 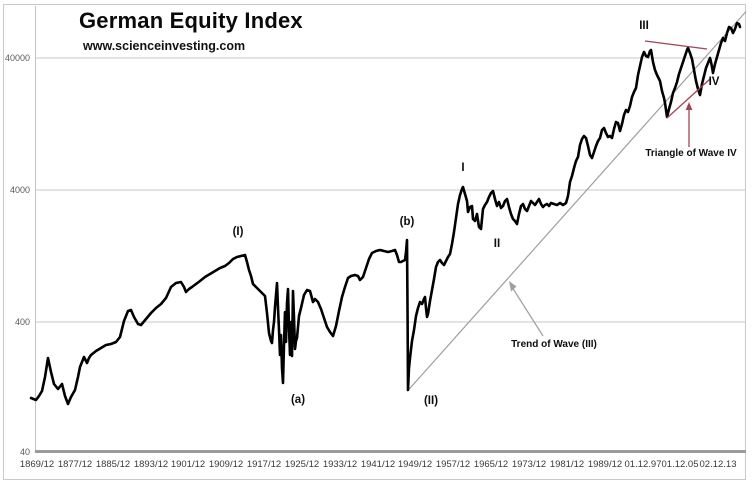 What do you see at coordinates (718, 464) in the screenshot?
I see `x-axis-tick-label: 02.12.13` at bounding box center [718, 464].